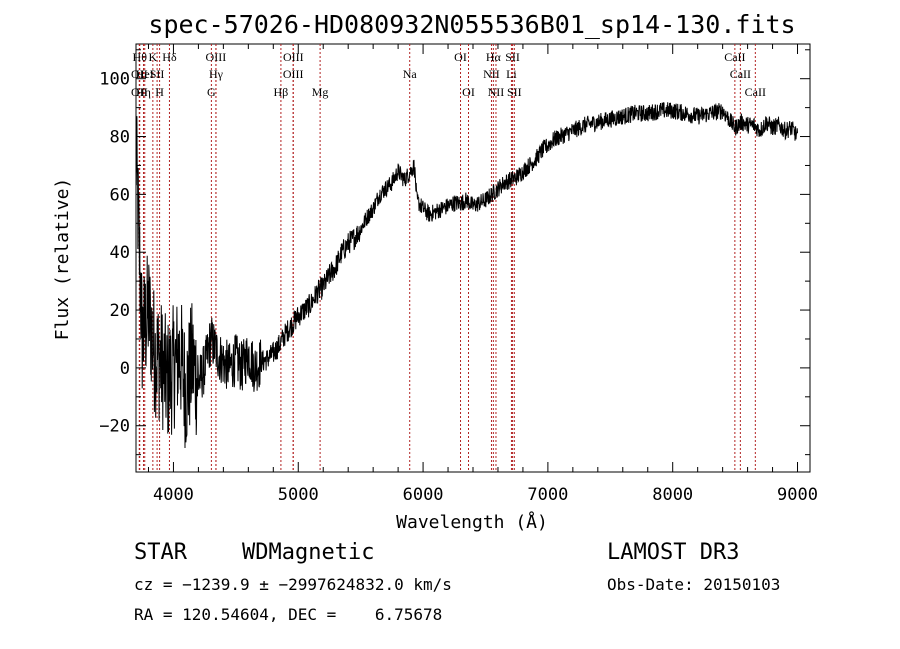 The image size is (900, 649). What do you see at coordinates (494, 57) in the screenshot?
I see `line-marker-label: Hα` at bounding box center [494, 57].